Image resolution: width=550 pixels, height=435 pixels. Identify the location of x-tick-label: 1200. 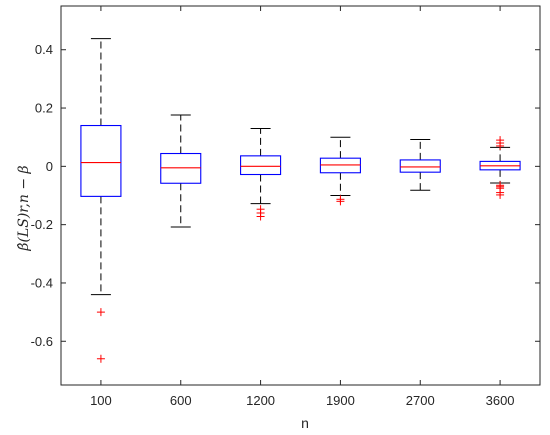
(260, 400).